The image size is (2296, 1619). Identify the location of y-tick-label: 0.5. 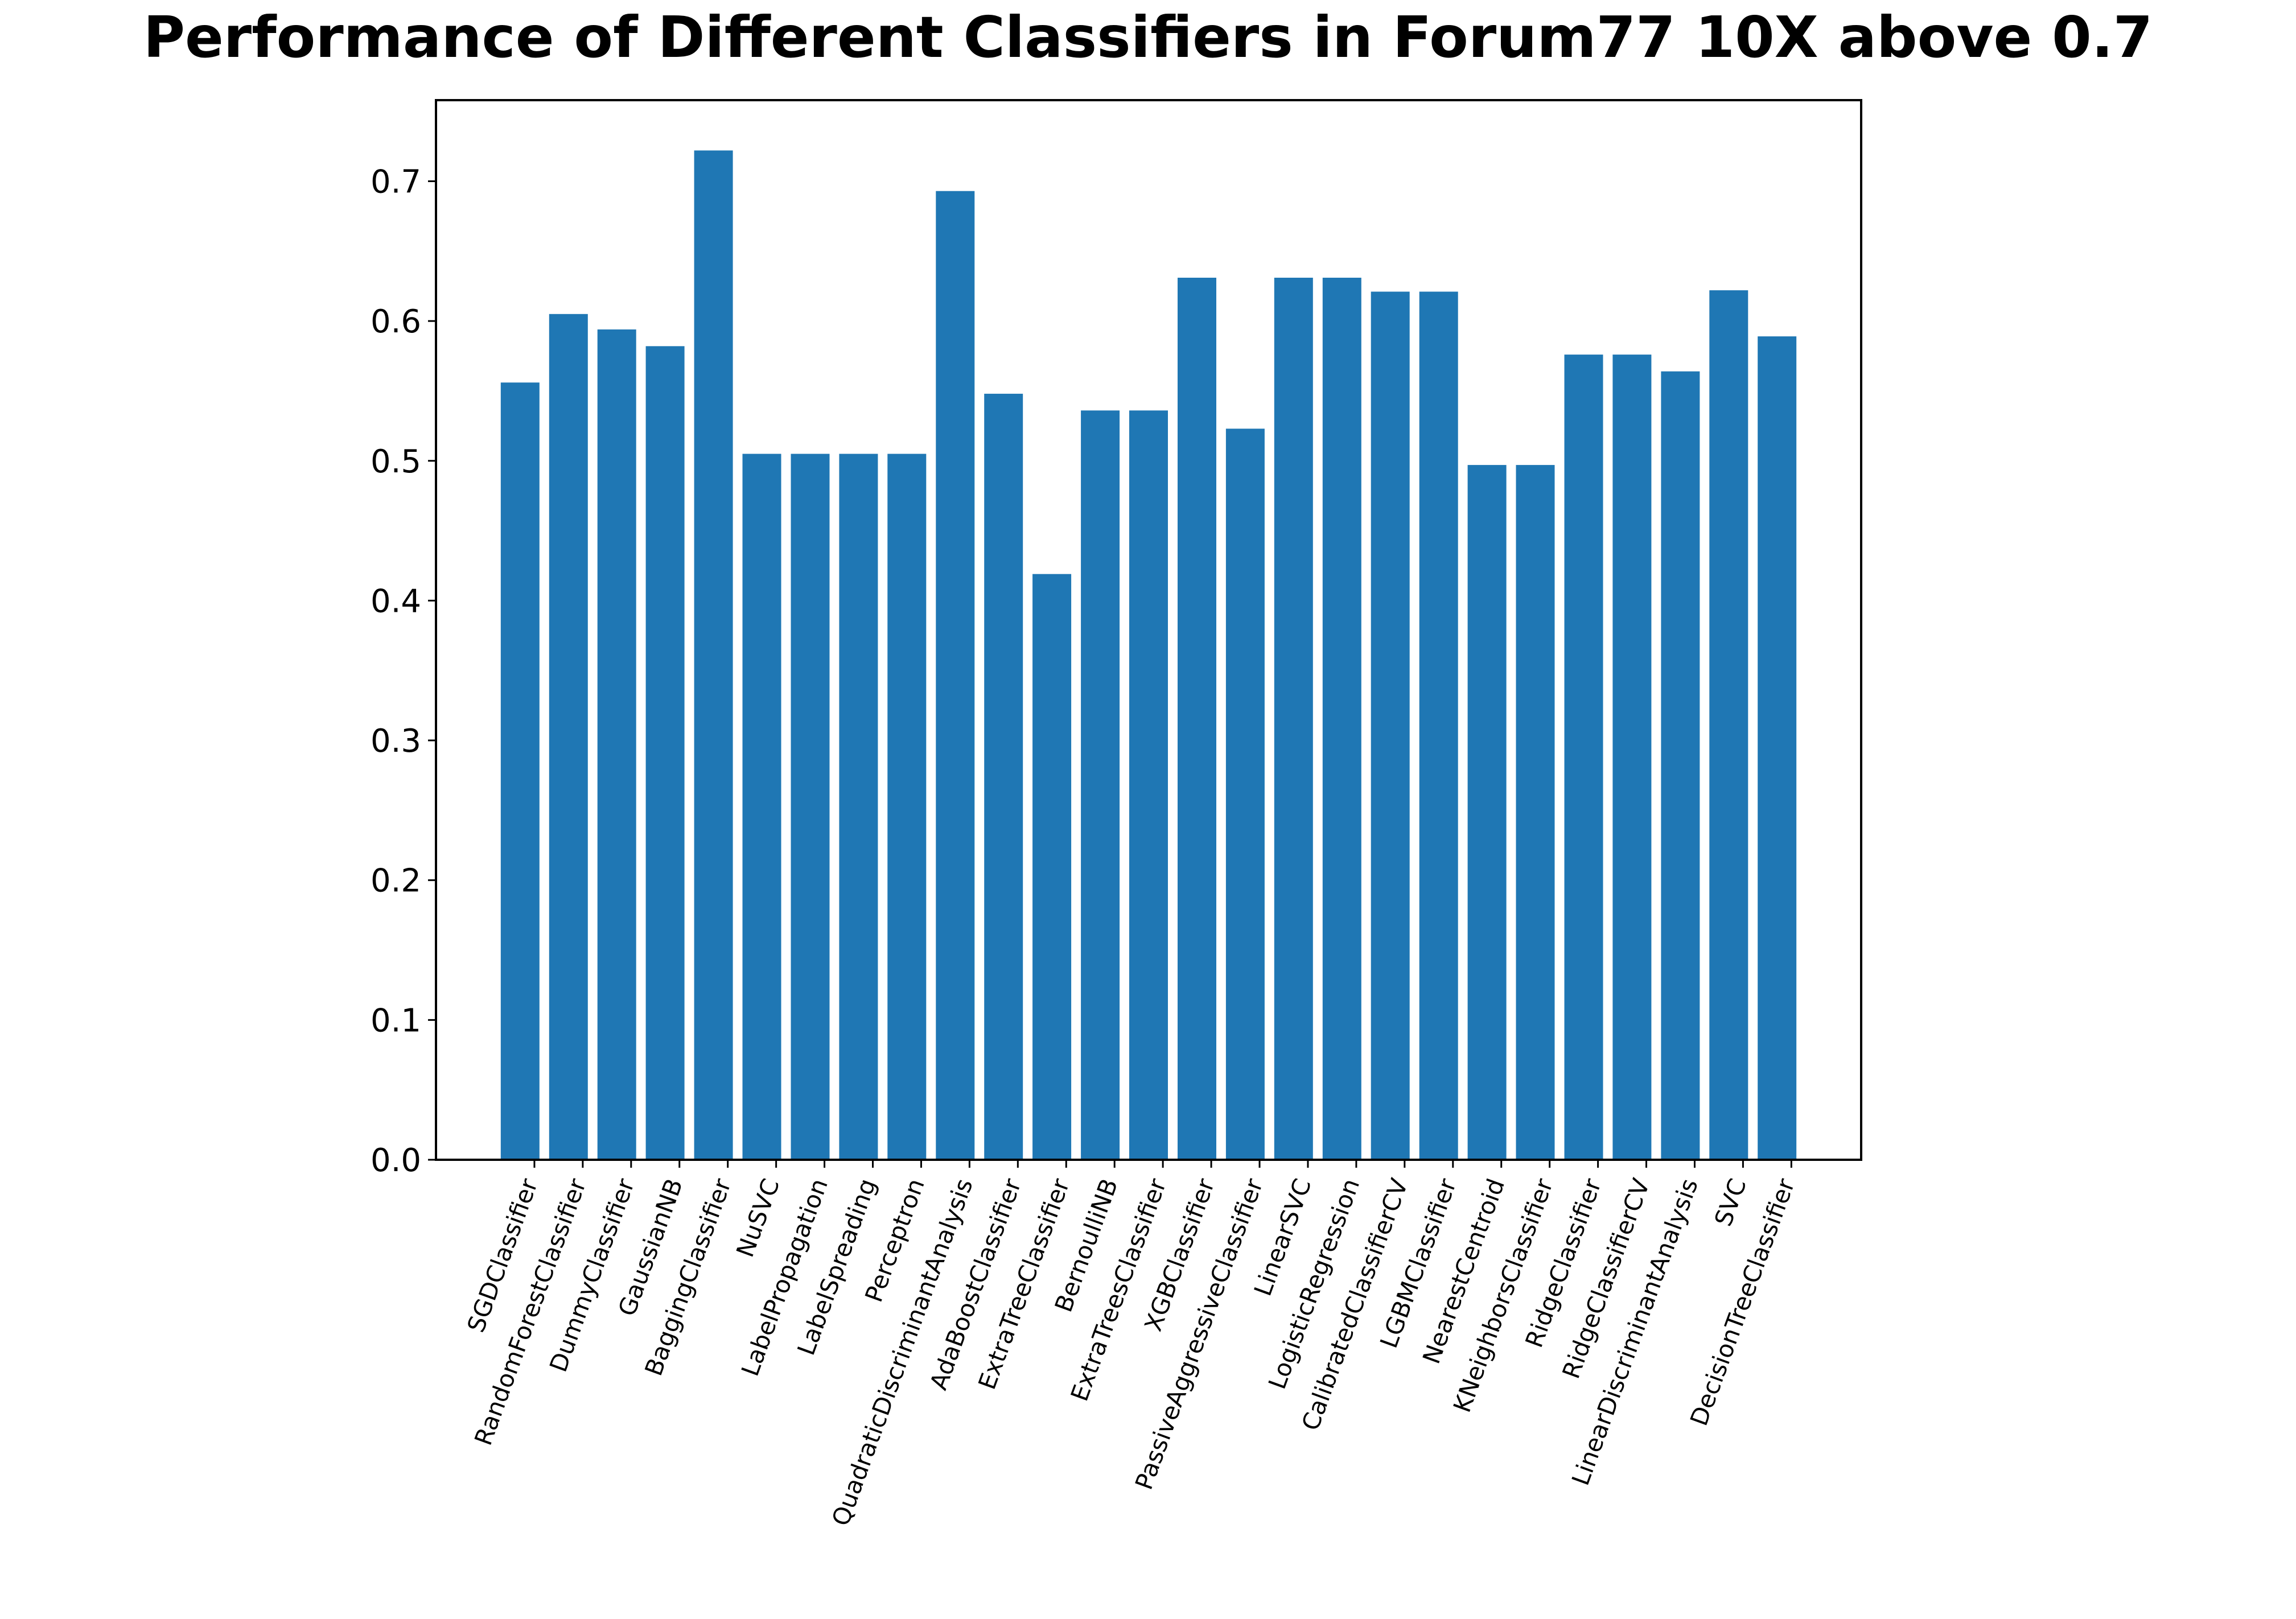
(396, 461).